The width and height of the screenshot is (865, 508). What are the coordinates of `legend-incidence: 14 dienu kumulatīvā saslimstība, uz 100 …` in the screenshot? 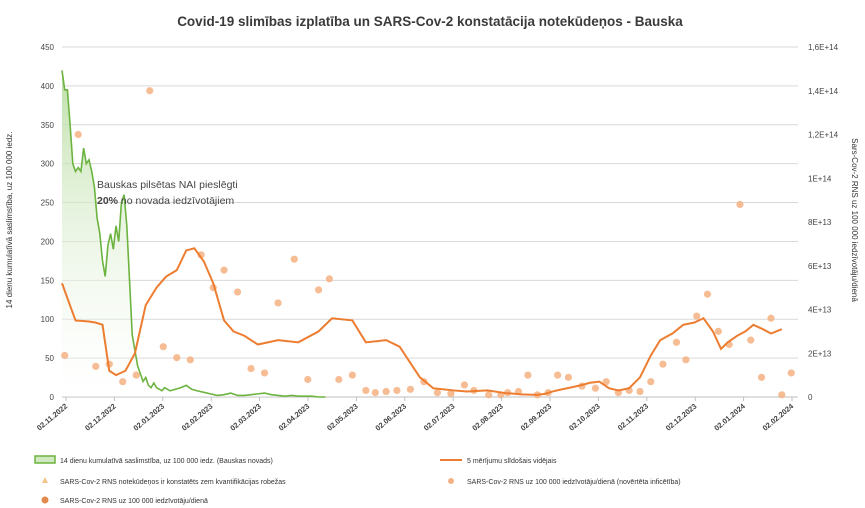 It's located at (166, 461).